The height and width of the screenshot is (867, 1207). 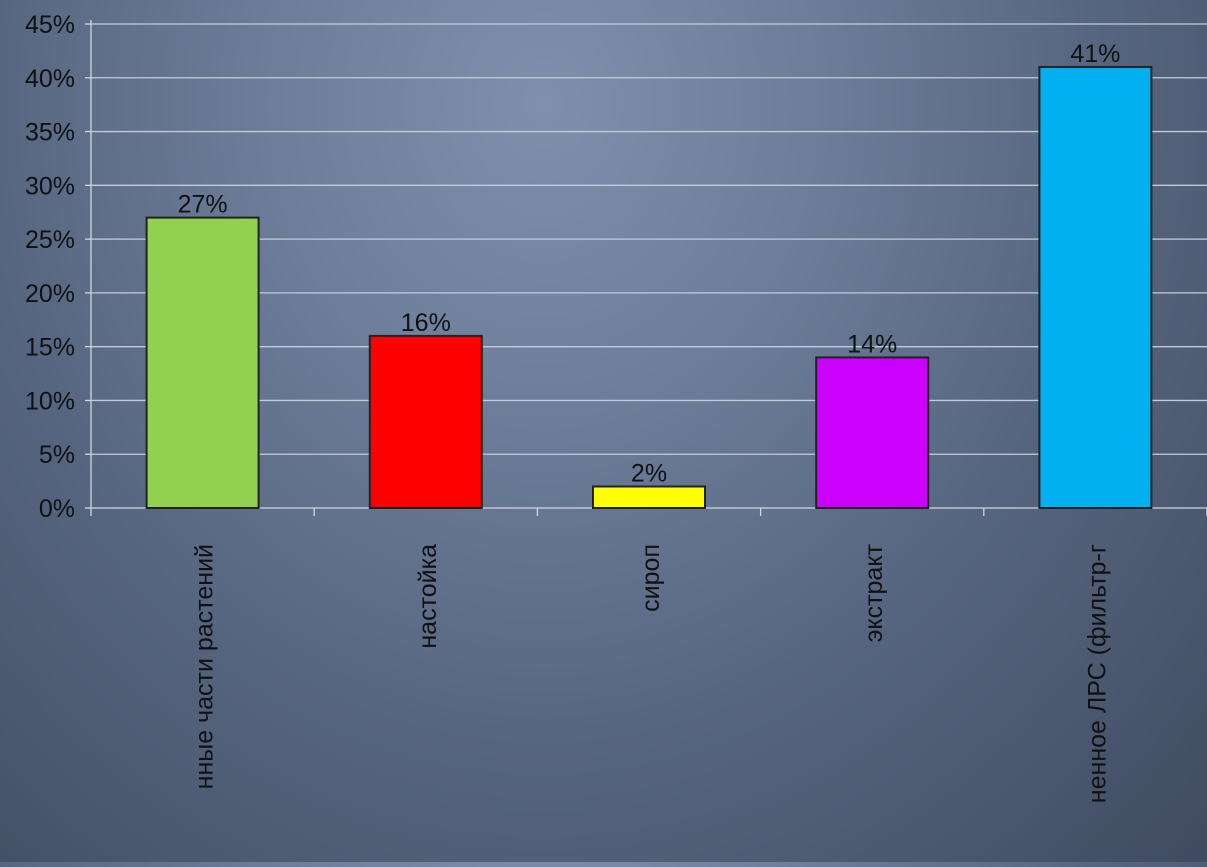 What do you see at coordinates (57, 455) in the screenshot?
I see `y-tick-label: 5%` at bounding box center [57, 455].